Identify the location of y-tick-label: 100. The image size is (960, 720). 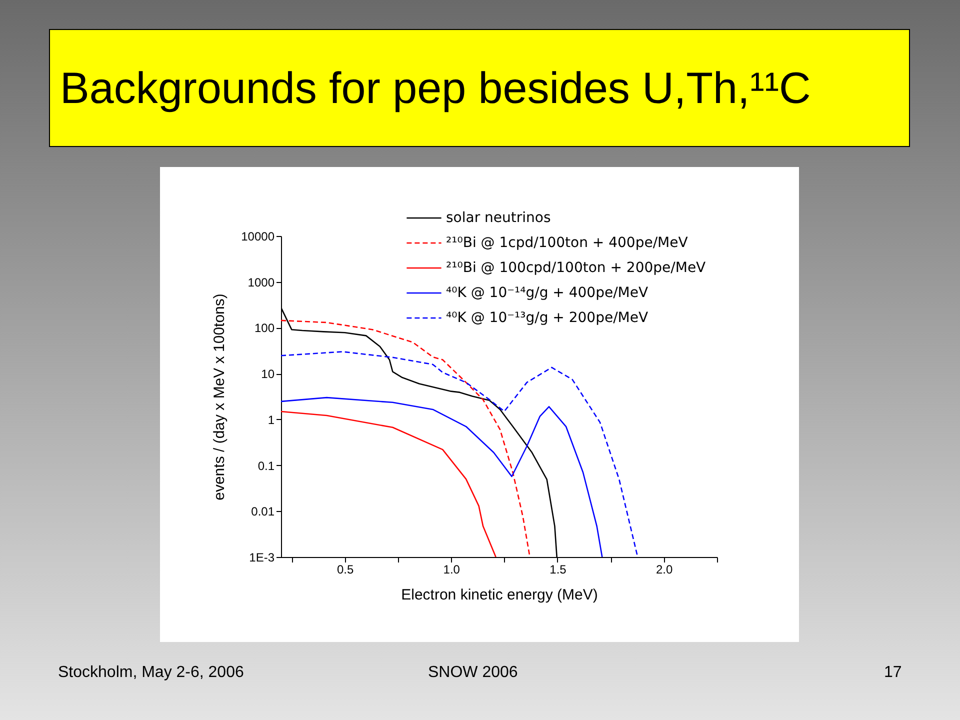
(264, 328).